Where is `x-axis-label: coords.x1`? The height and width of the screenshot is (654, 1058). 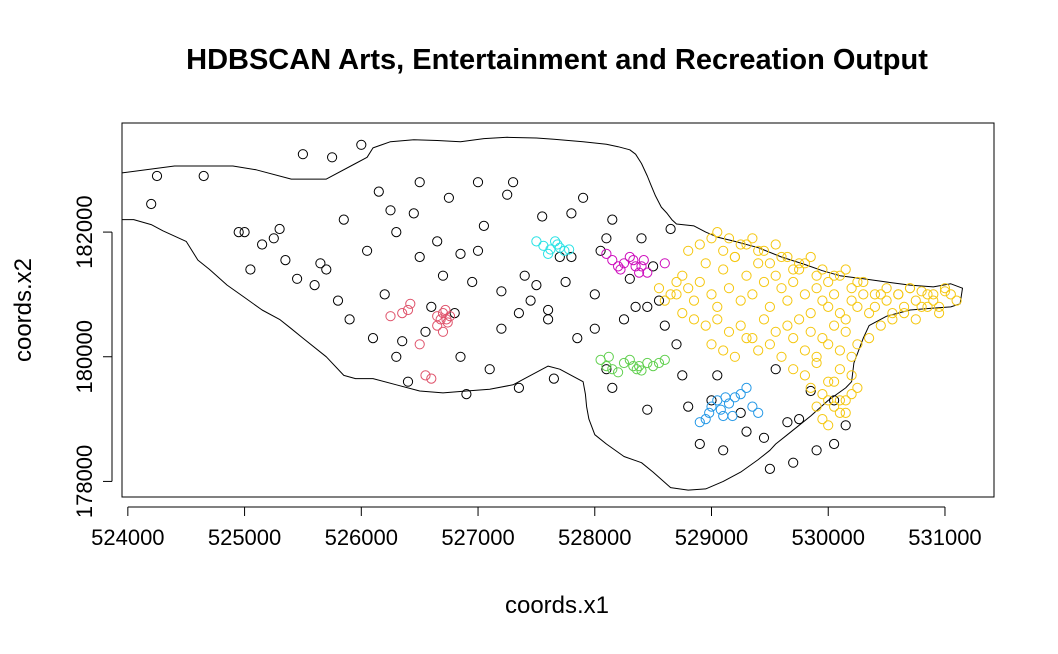
x-axis-label: coords.x1 is located at coordinates (557, 605).